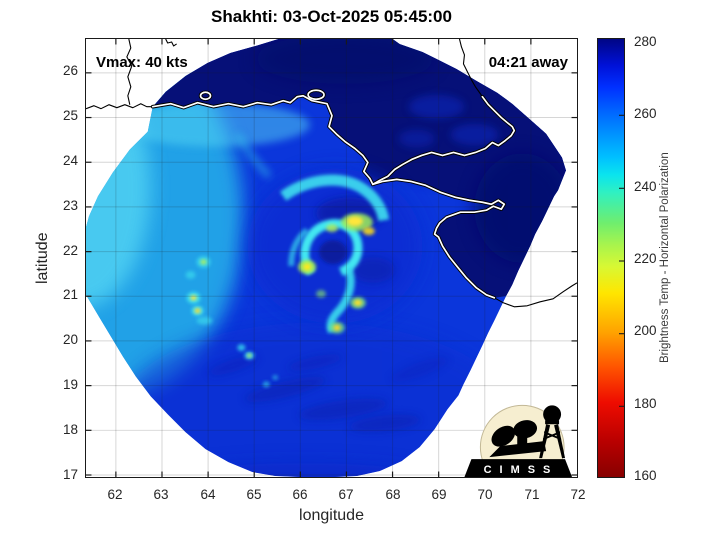 The width and height of the screenshot is (720, 540). Describe the element at coordinates (439, 494) in the screenshot. I see `x-tick-label: 69` at that location.